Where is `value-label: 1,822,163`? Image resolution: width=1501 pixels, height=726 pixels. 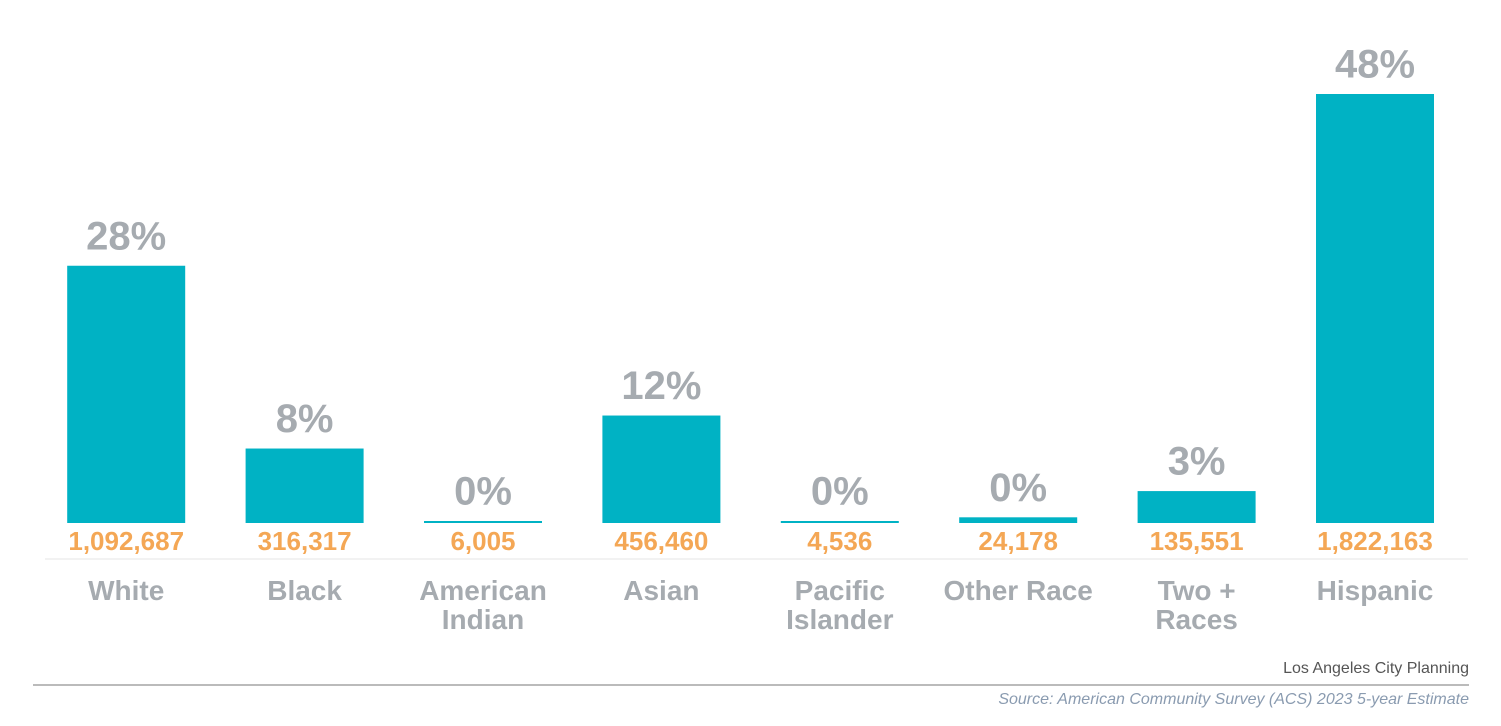 value-label: 1,822,163 is located at coordinates (1375, 541).